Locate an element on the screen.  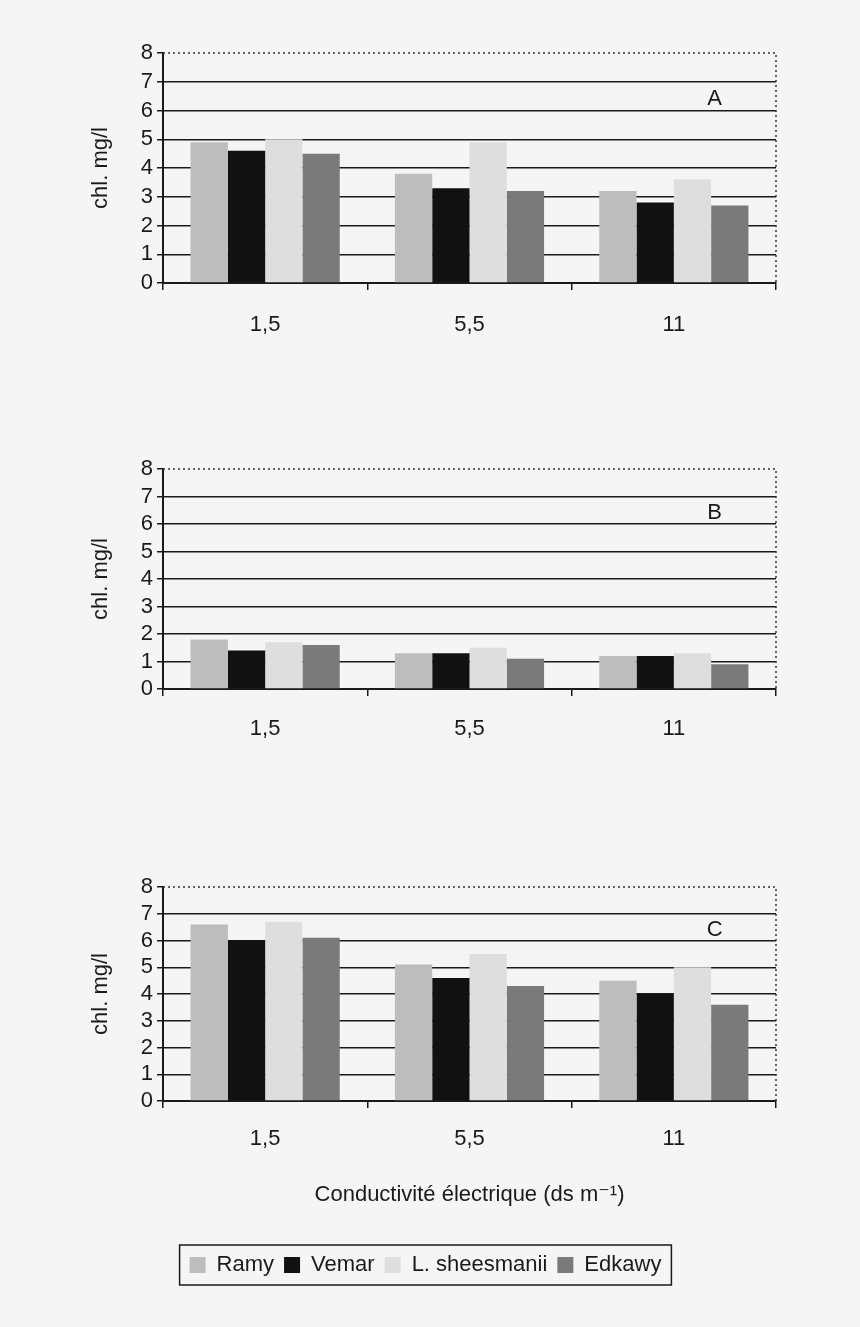
legend-label: L. sheesmanii is located at coordinates (479, 1264).